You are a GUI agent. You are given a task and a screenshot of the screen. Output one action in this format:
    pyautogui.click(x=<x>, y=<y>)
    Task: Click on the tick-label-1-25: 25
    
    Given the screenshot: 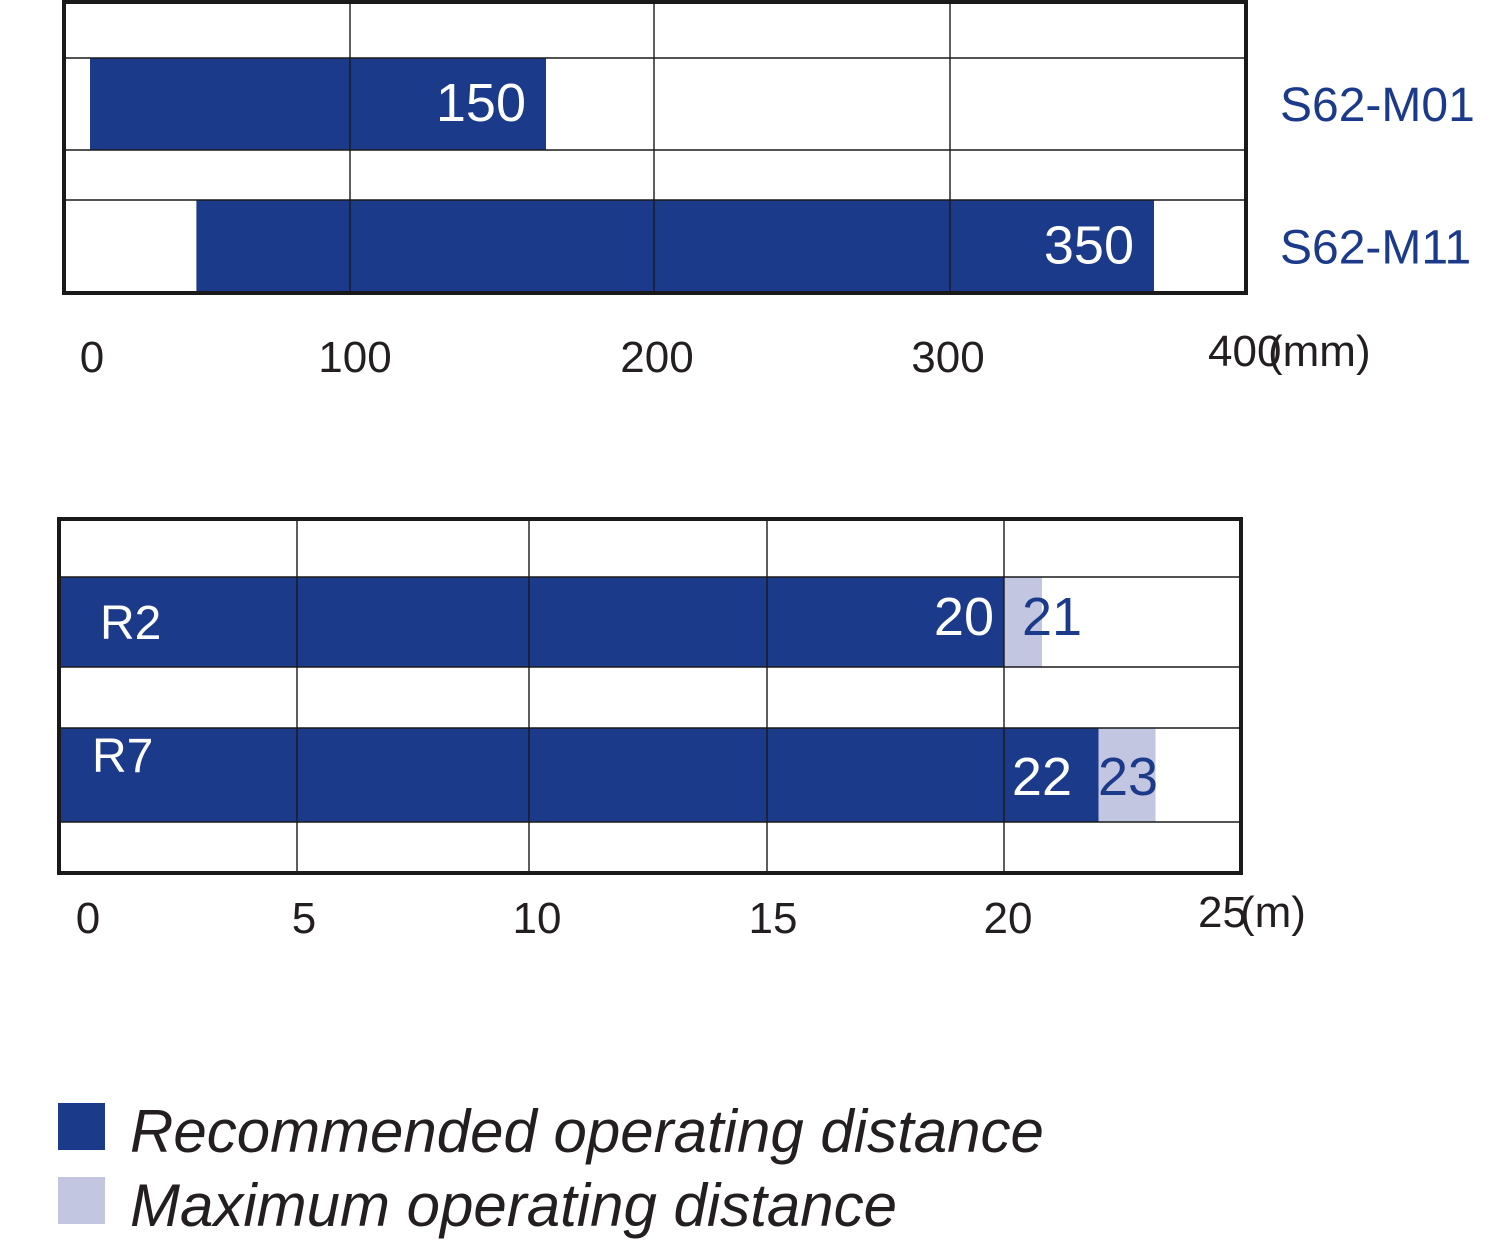 What is the action you would take?
    pyautogui.click(x=1222, y=912)
    